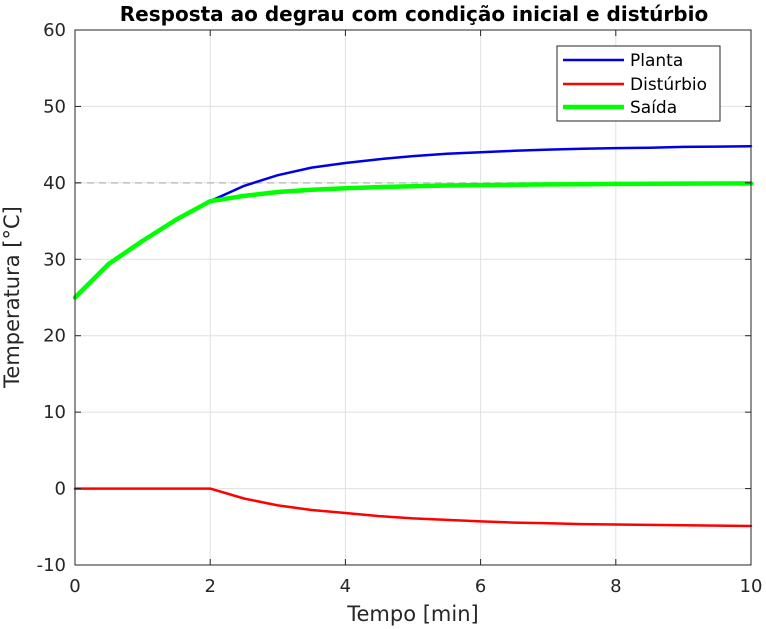  I want to click on legend: Planta Distúrbio Saída, so click(638, 83).